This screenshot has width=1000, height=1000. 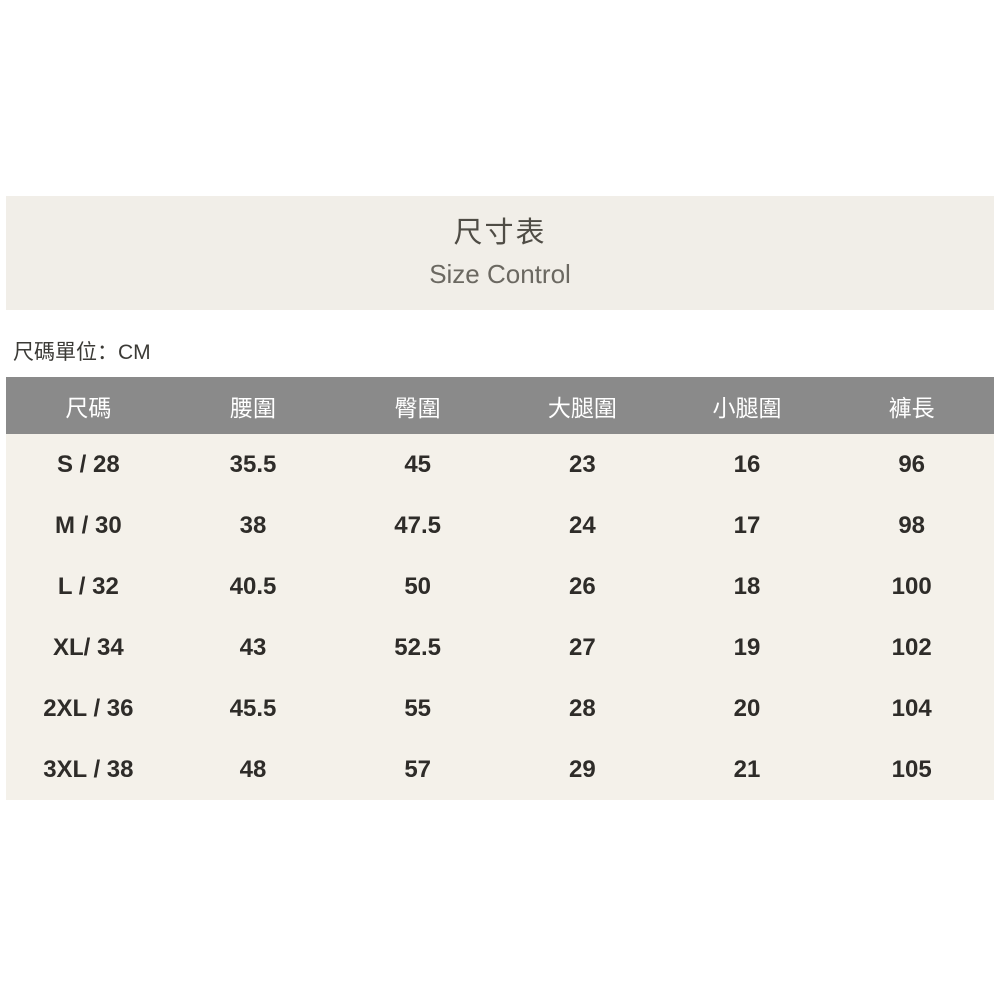 What do you see at coordinates (911, 647) in the screenshot?
I see `value-cell: 102` at bounding box center [911, 647].